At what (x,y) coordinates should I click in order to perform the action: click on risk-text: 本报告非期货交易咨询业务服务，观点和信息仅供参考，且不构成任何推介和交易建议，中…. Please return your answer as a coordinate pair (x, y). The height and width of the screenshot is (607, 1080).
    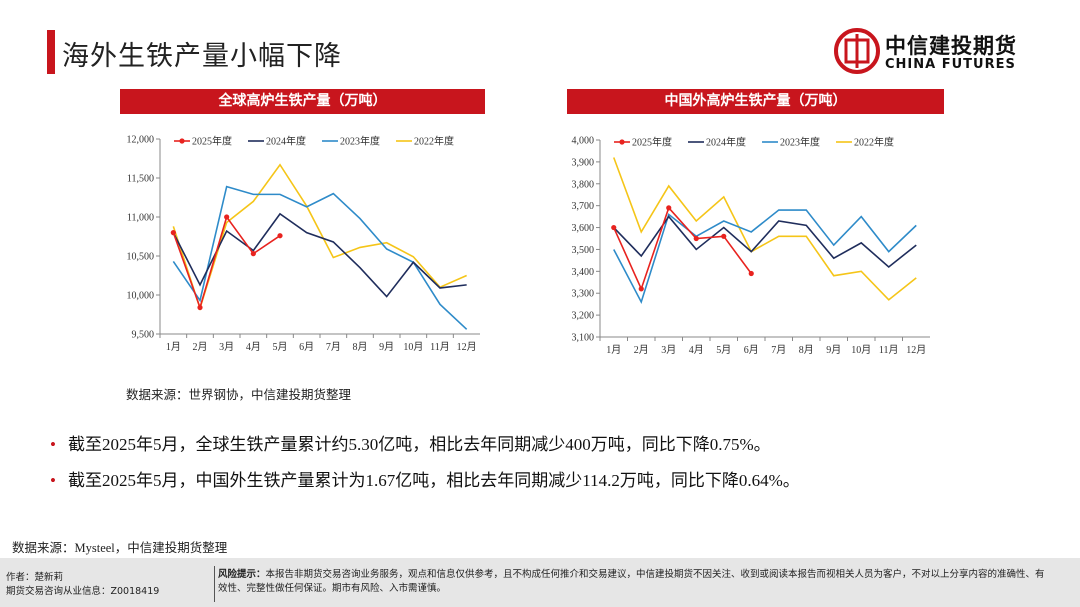
    Looking at the image, I should click on (631, 581).